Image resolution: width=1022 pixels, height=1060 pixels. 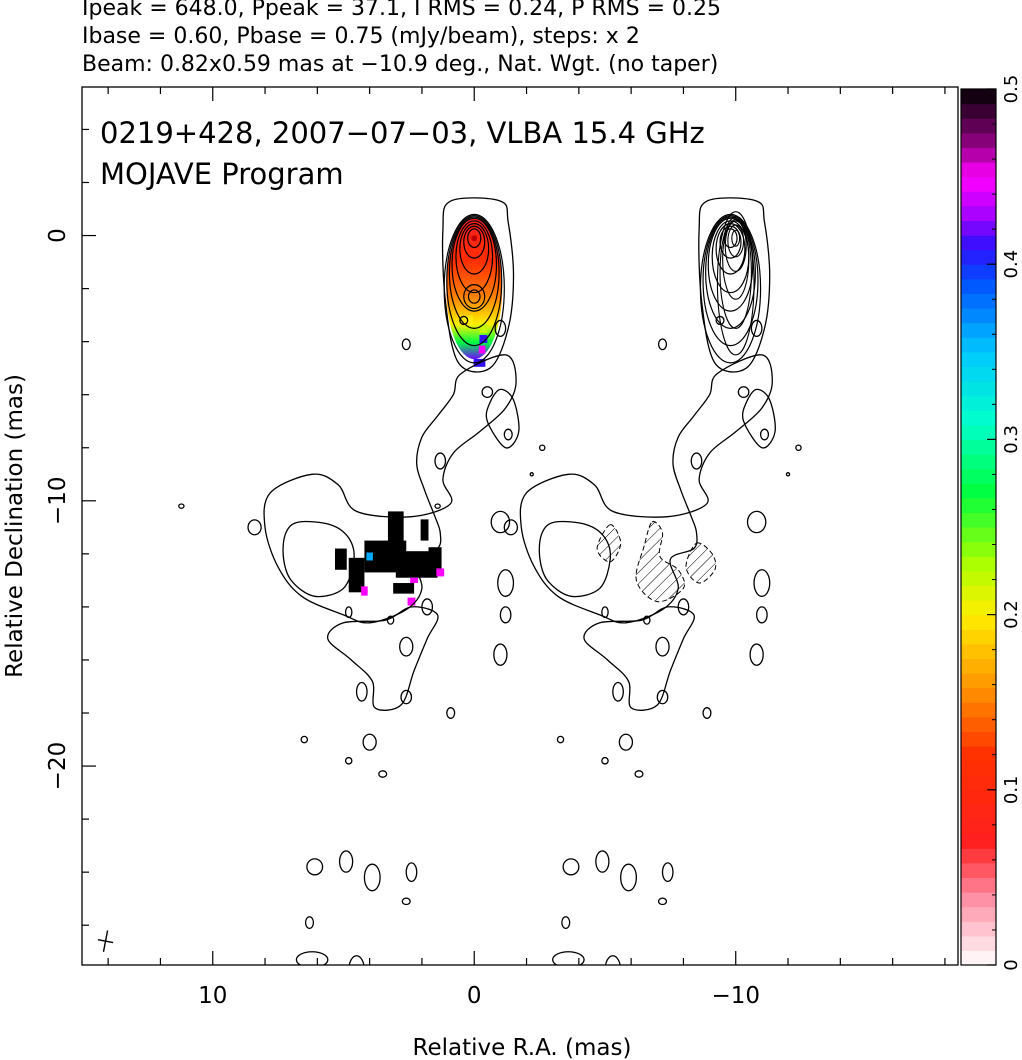 I want to click on y-tick-label: −20, so click(x=58, y=766).